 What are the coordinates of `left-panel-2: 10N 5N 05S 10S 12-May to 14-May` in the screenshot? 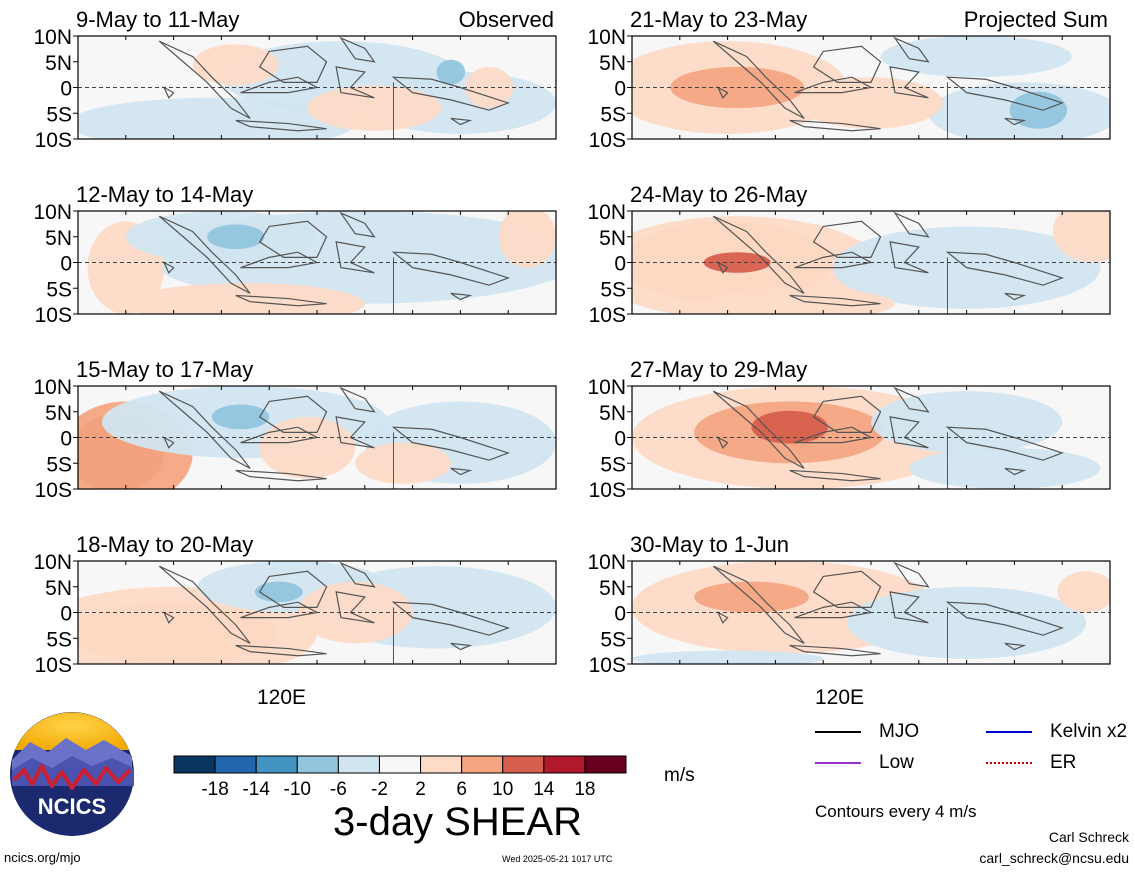 It's located at (295, 254).